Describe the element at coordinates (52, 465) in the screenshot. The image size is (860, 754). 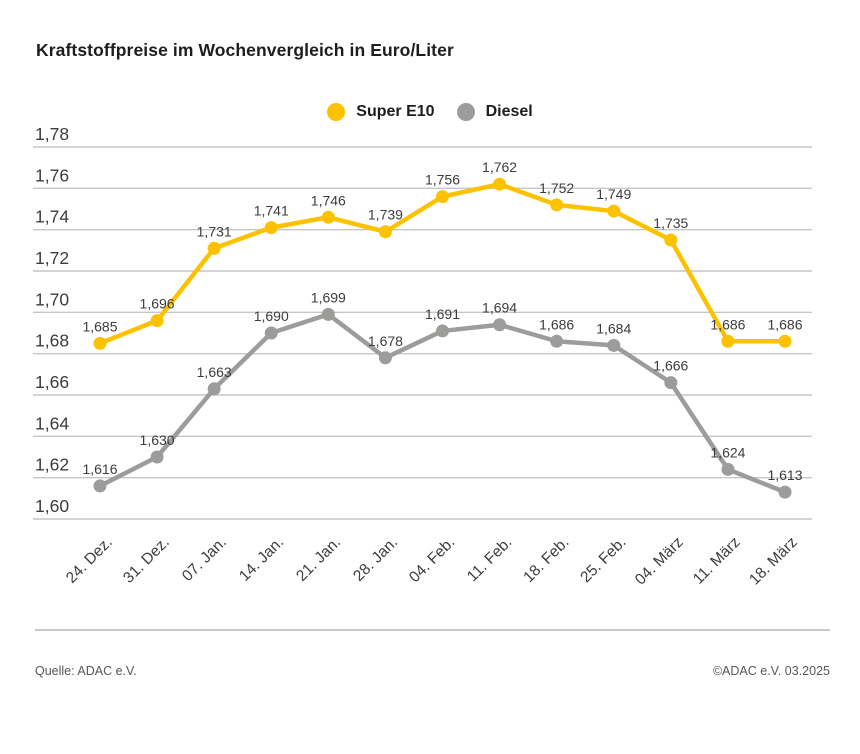
I see `y-tick-label: 1,62` at that location.